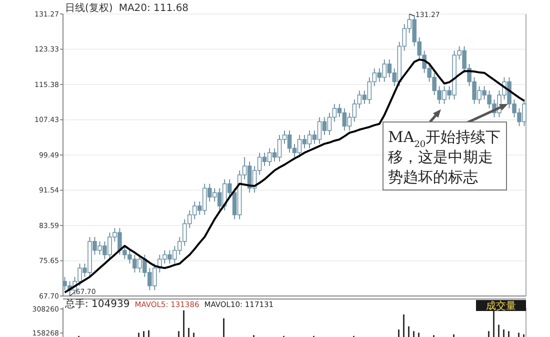 The height and width of the screenshot is (337, 550). What do you see at coordinates (153, 8) in the screenshot?
I see `annotation: MA20: 111.68` at bounding box center [153, 8].